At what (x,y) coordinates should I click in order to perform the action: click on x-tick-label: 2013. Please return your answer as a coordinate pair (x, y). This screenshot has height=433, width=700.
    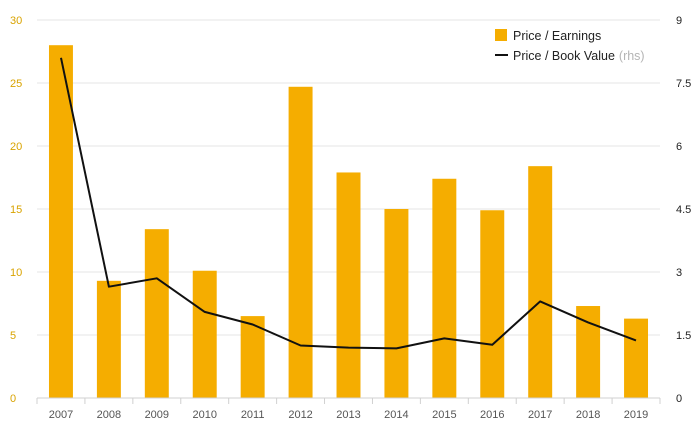
    Looking at the image, I should click on (348, 415).